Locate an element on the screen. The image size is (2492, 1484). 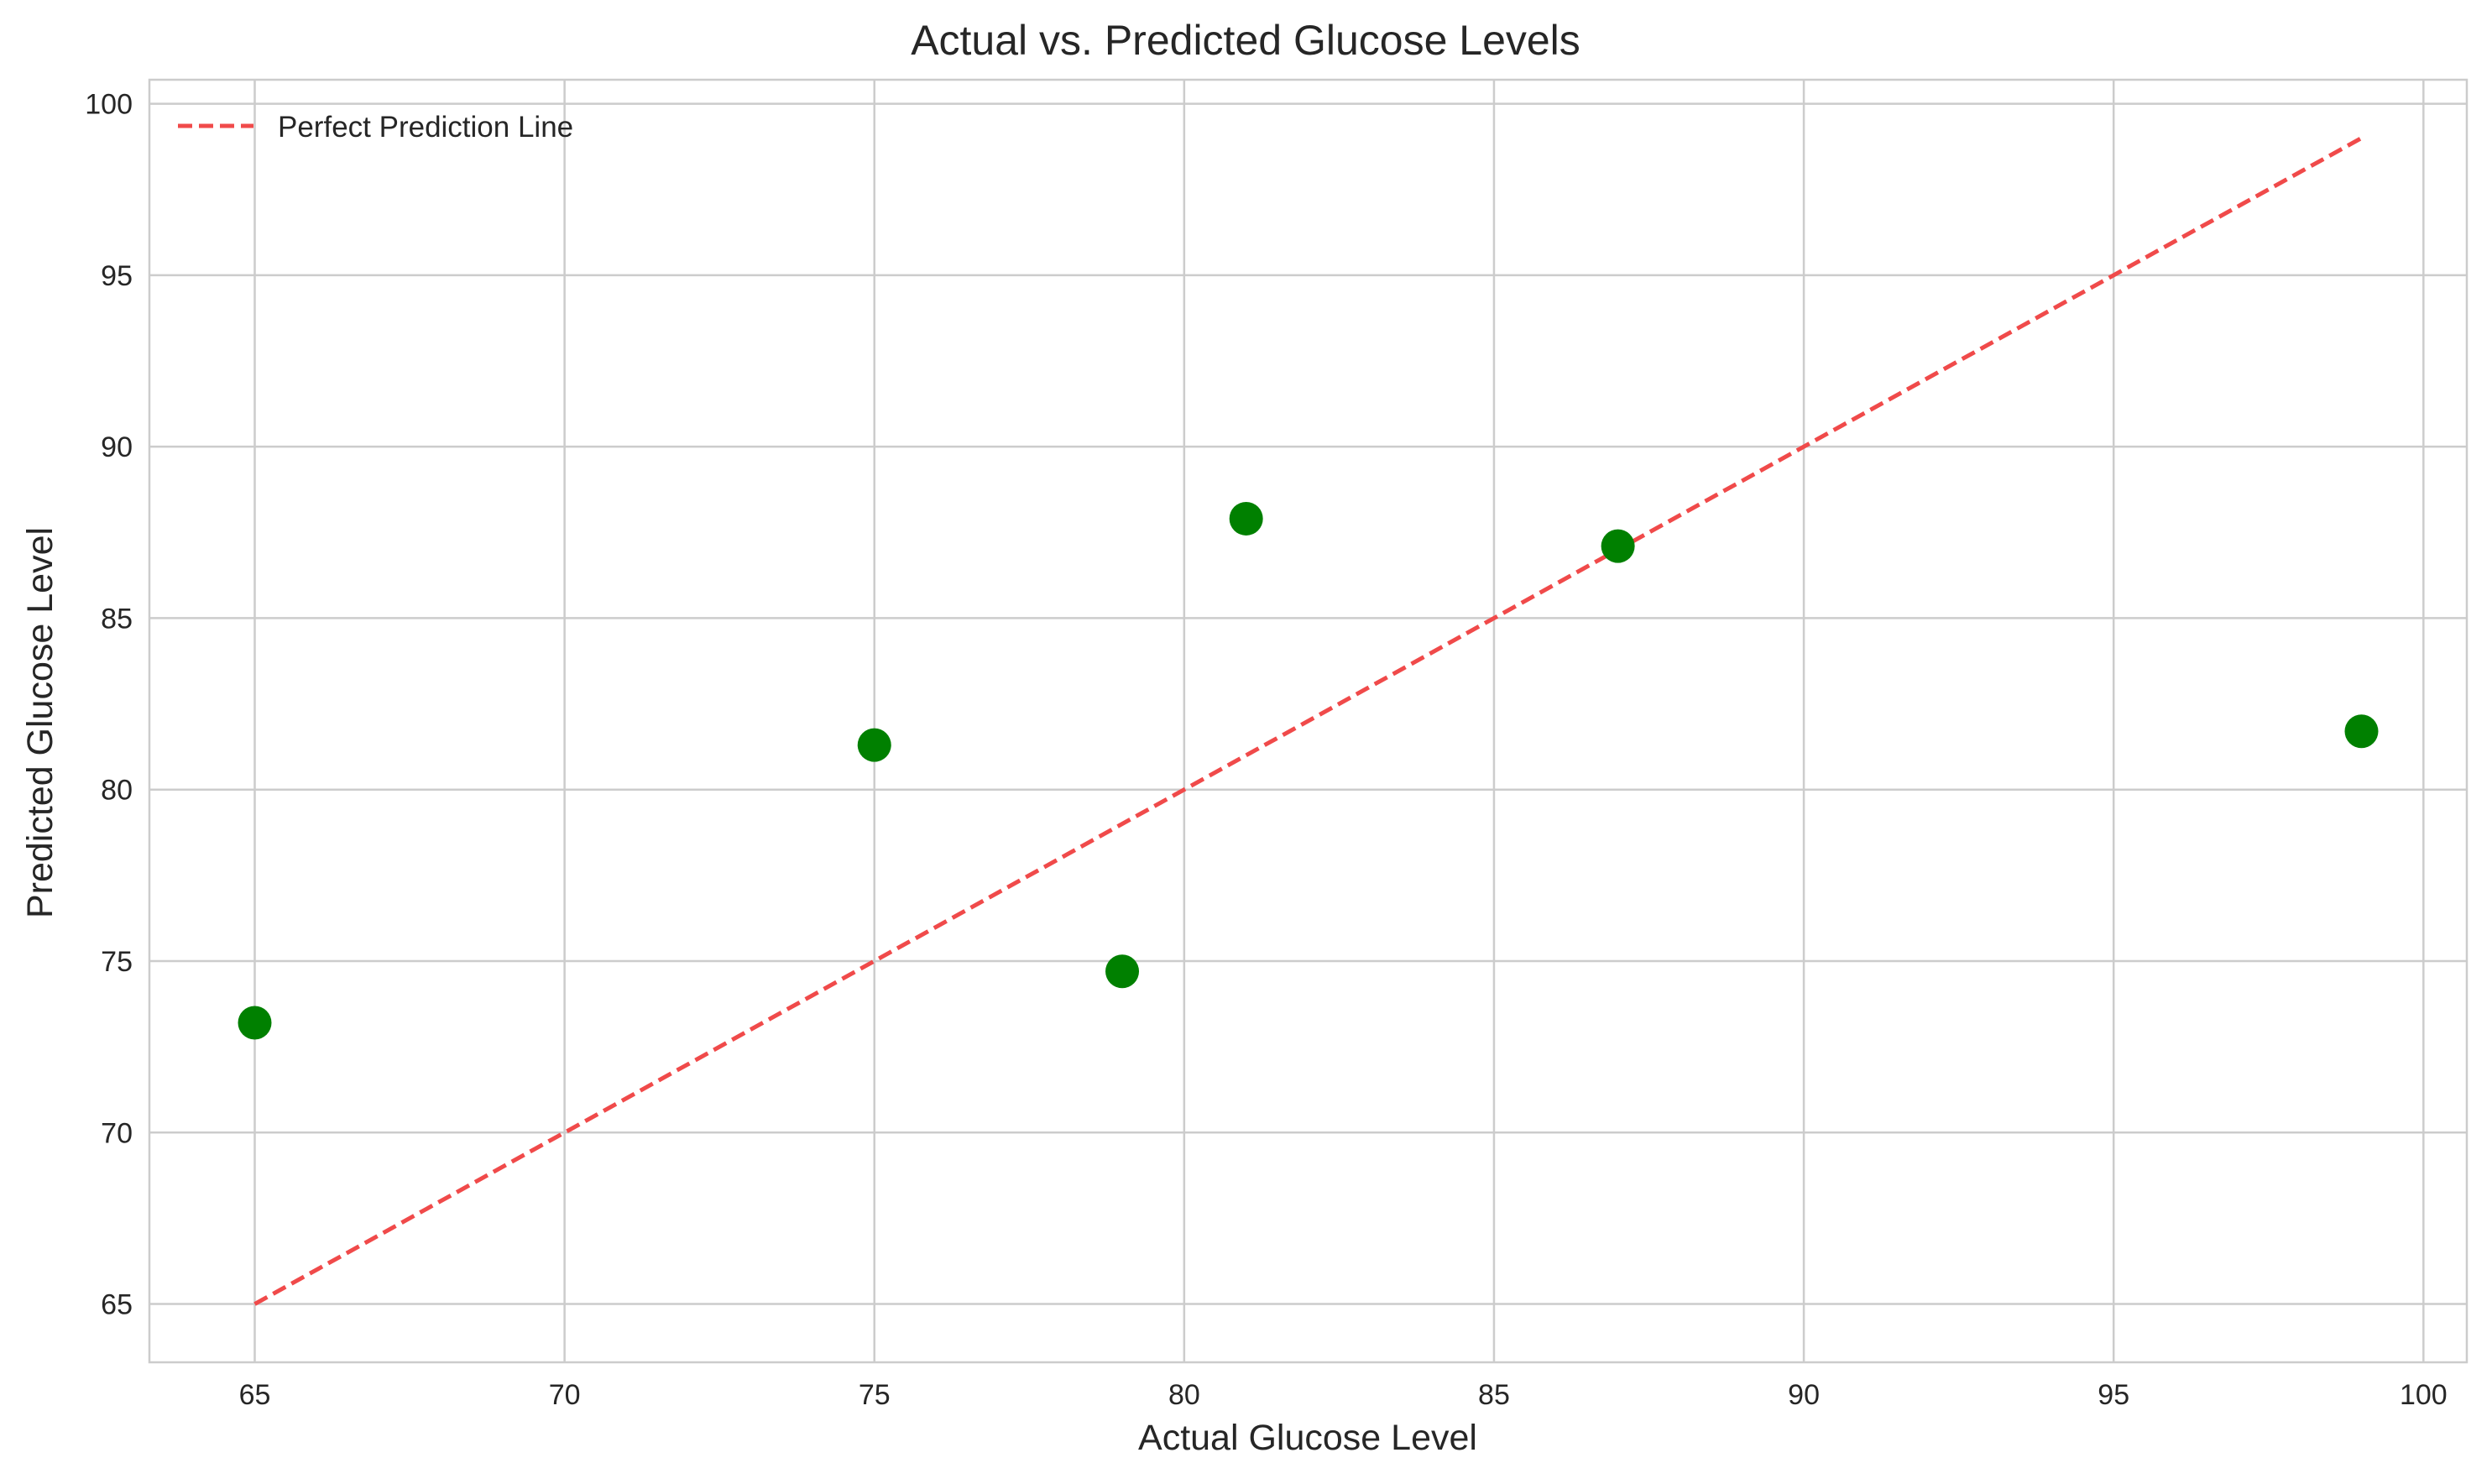
y-tick-label: 70 is located at coordinates (117, 1133).